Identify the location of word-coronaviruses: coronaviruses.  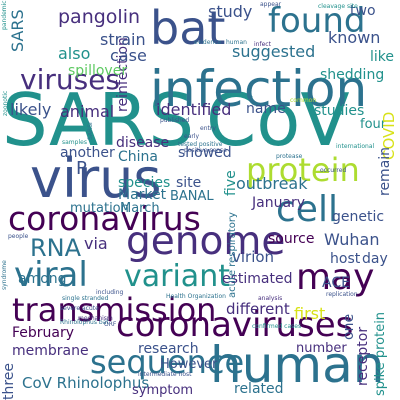
(235, 325).